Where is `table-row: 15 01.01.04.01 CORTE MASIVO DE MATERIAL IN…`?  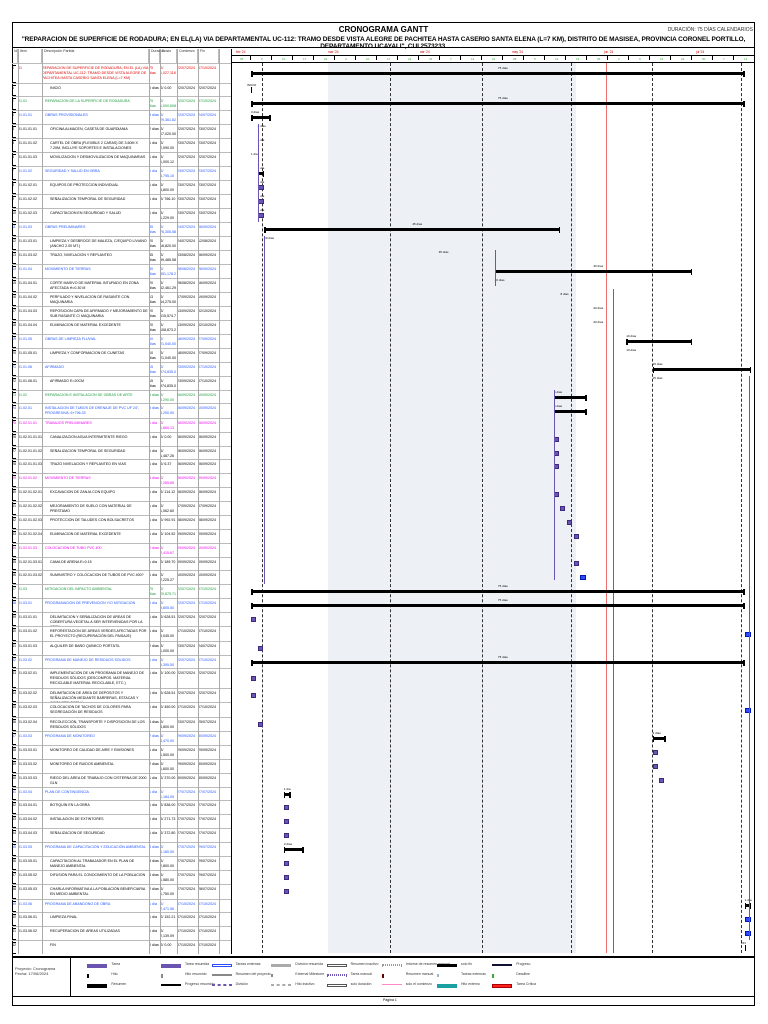
table-row: 15 01.01.04.01 CORTE MASIVO DE MATERIAL IN… is located at coordinates (121, 285).